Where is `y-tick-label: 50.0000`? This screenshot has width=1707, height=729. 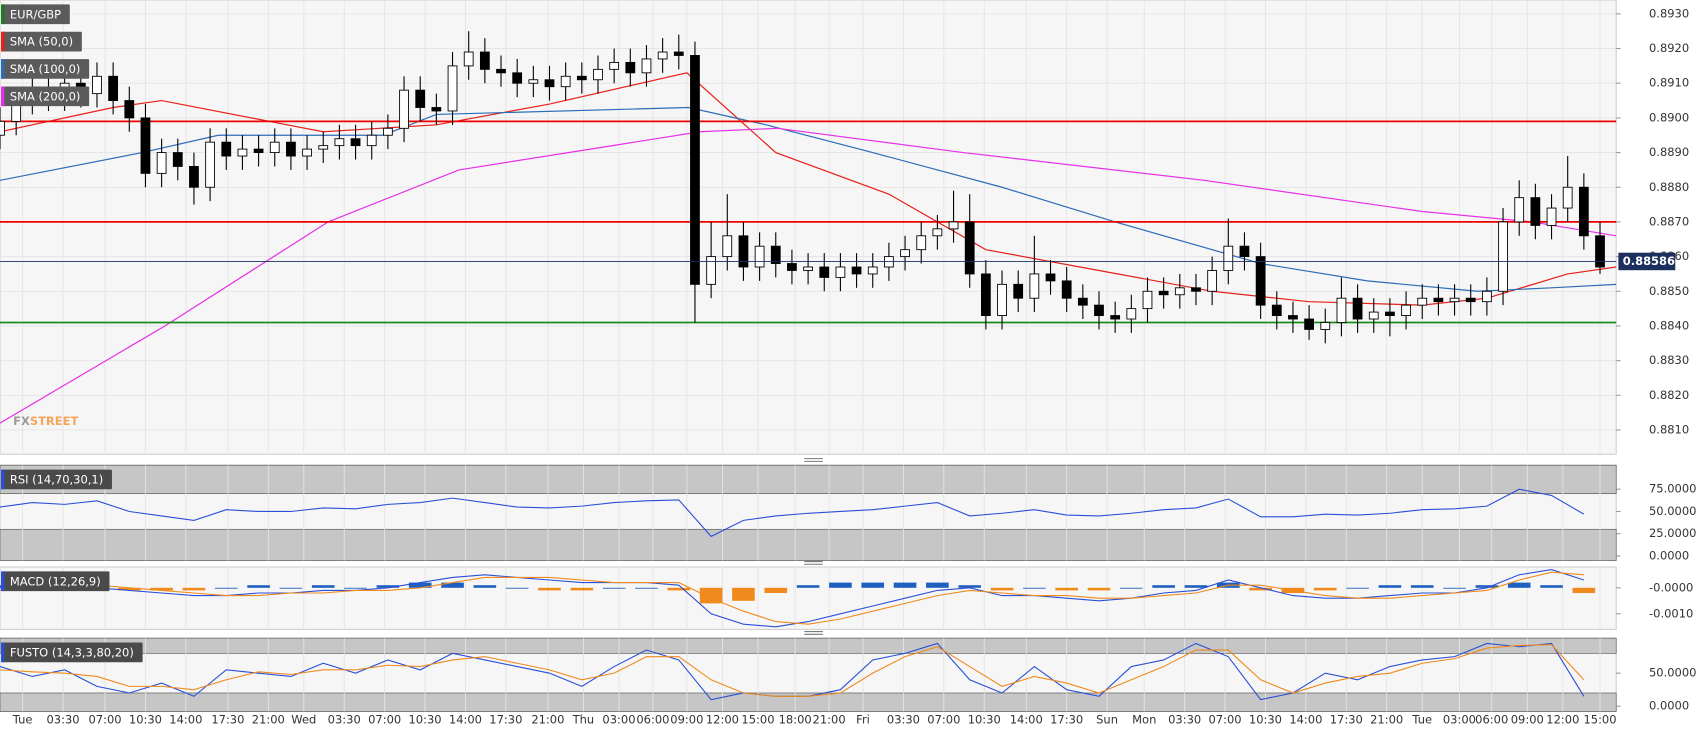 y-tick-label: 50.0000 is located at coordinates (1672, 511).